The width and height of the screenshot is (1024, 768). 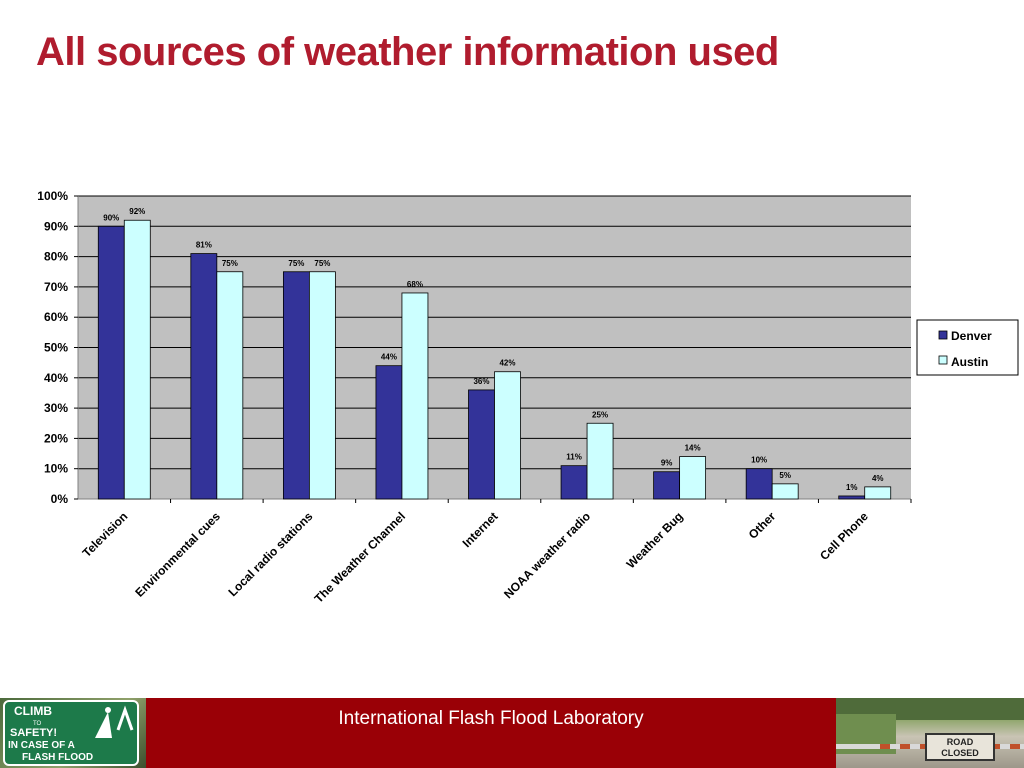 What do you see at coordinates (969, 362) in the screenshot?
I see `legend-label-austin: Austin` at bounding box center [969, 362].